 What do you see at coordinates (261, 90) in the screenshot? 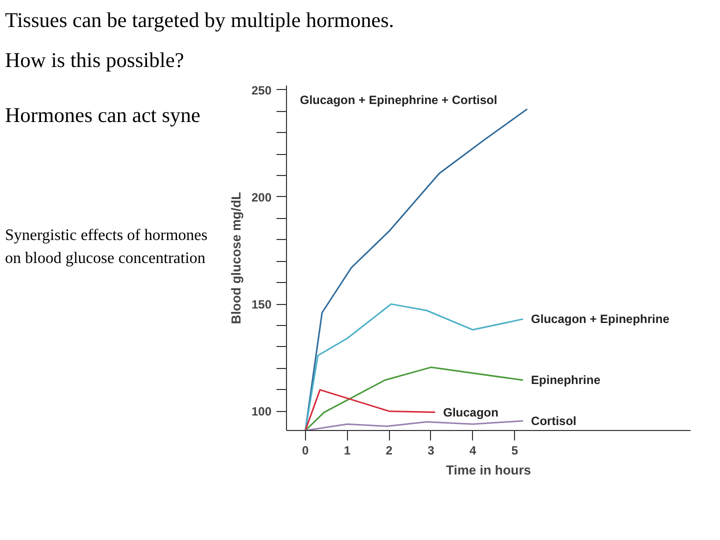
I see `y-tick-label: 250` at bounding box center [261, 90].